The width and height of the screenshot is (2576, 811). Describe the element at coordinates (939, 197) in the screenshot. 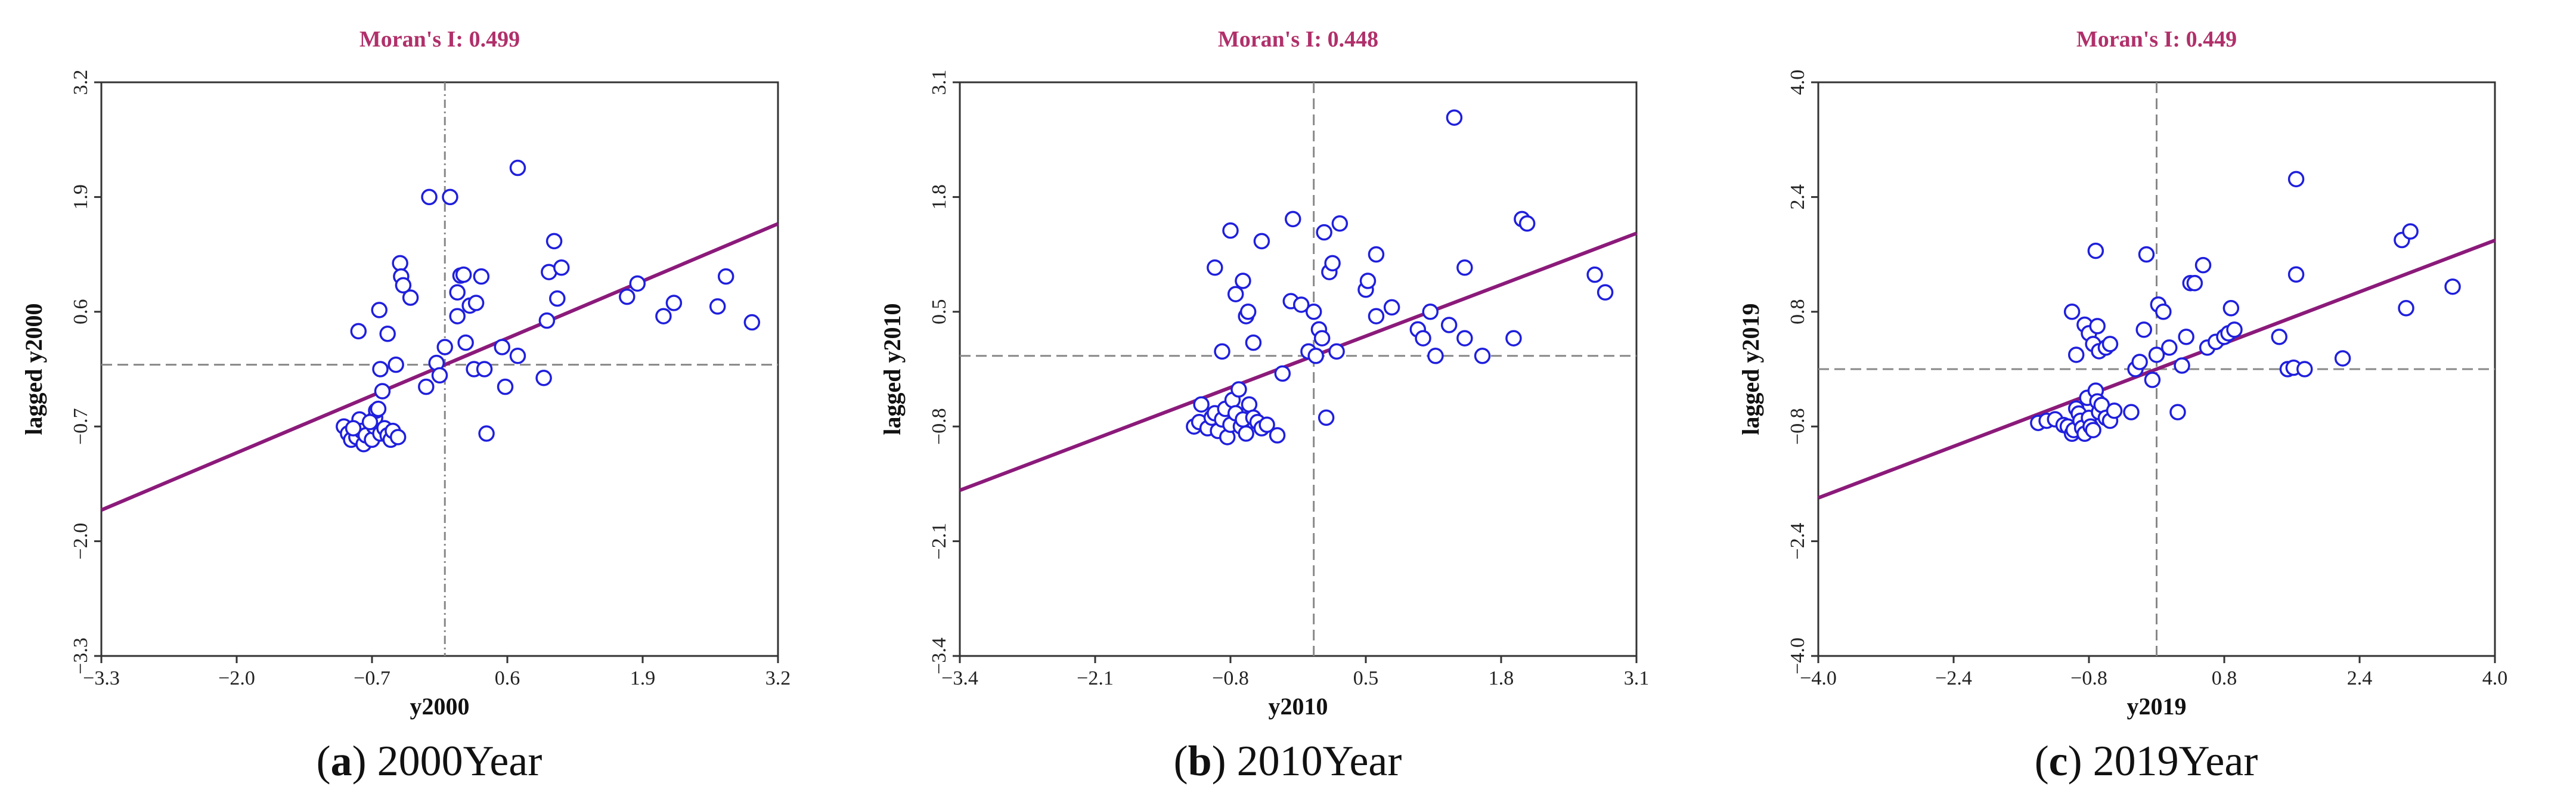

I see `y-tick-label: 1.8` at that location.